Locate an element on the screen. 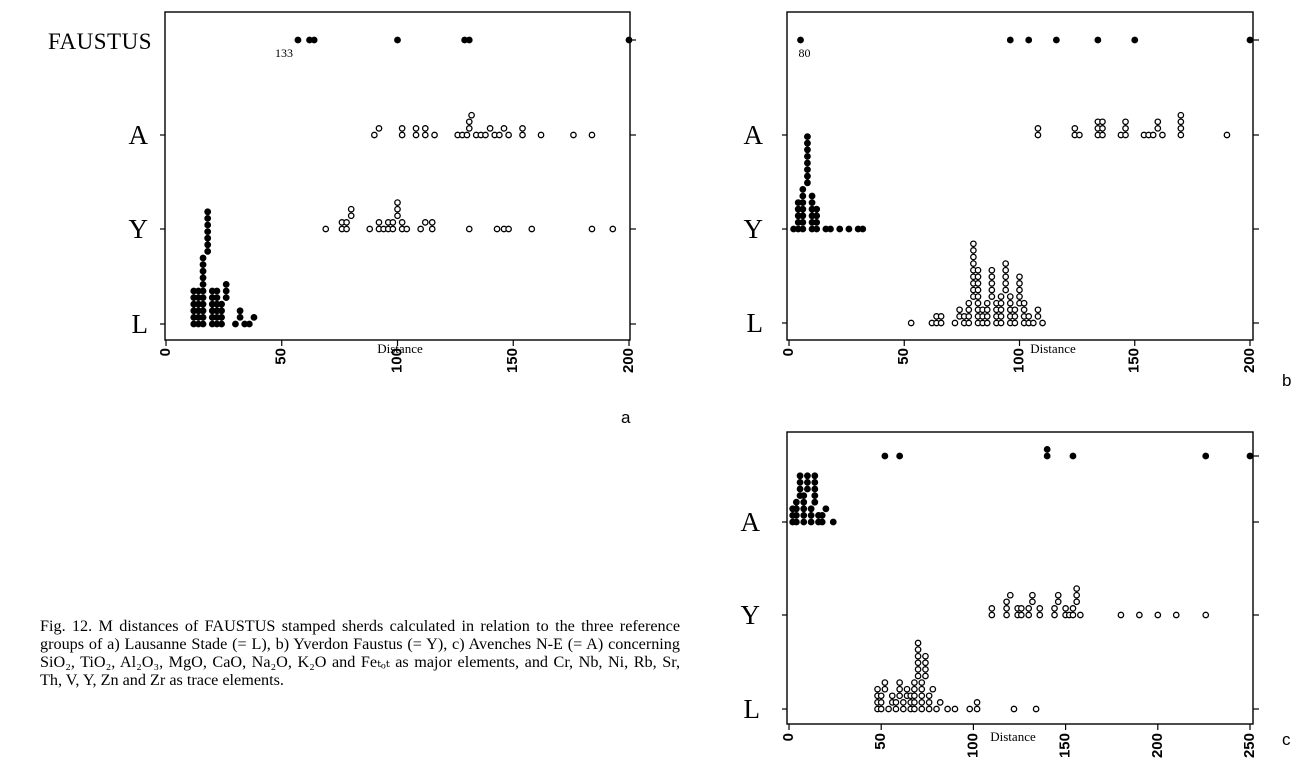  category-label-y: Y is located at coordinates (751, 615).